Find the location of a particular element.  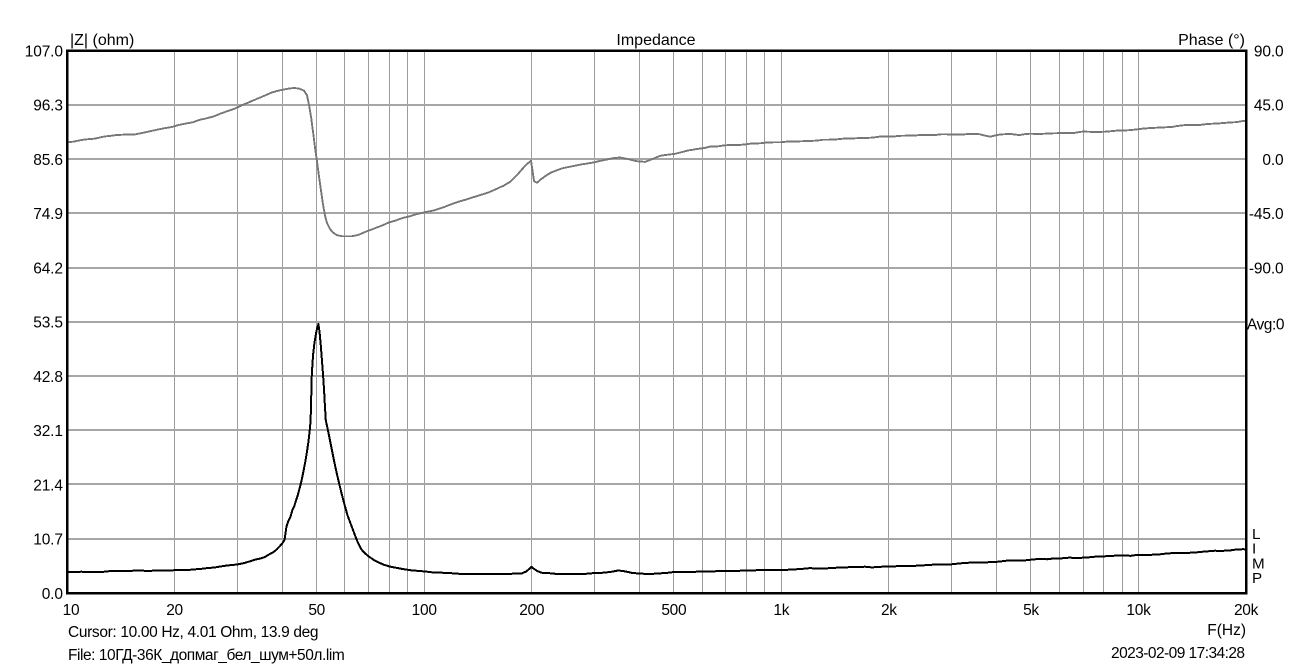

svg-text: 5k is located at coordinates (1031, 610).